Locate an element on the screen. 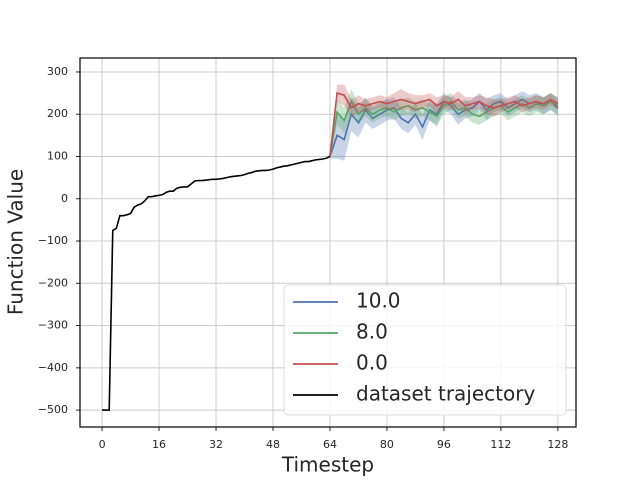 Image resolution: width=640 pixels, height=484 pixels. y-tick-label: 0 is located at coordinates (64, 198).